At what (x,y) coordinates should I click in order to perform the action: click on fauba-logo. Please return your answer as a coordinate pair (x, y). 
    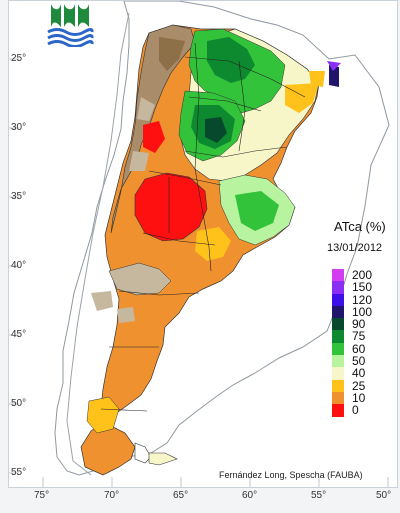
    Looking at the image, I should click on (70, 24).